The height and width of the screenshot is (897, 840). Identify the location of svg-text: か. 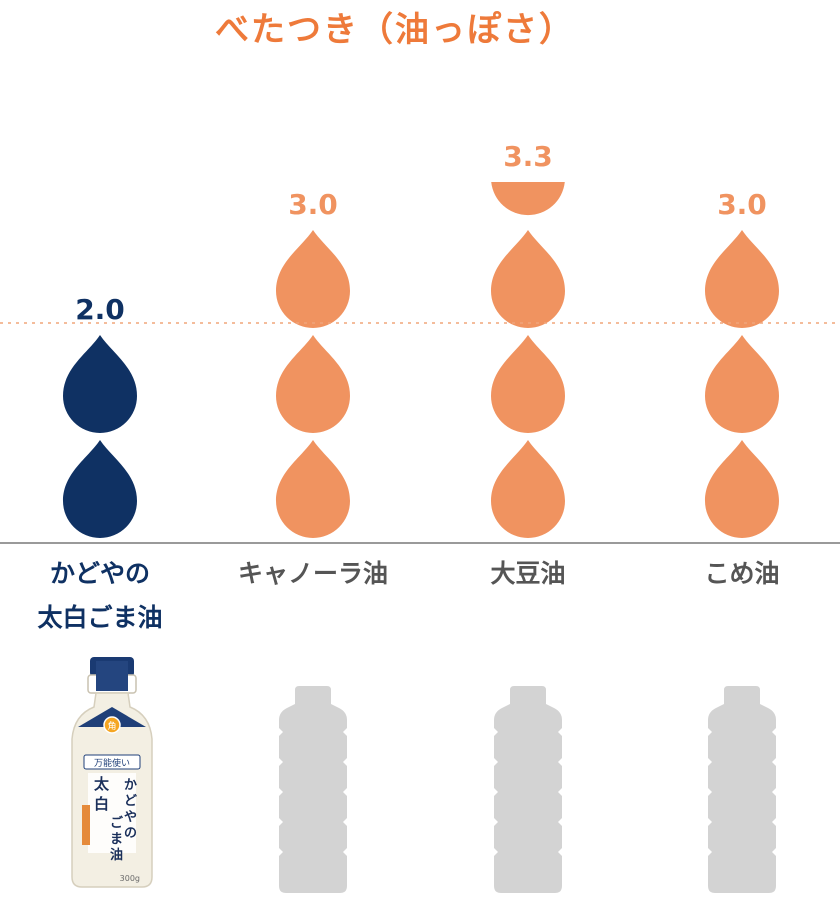
(130, 785).